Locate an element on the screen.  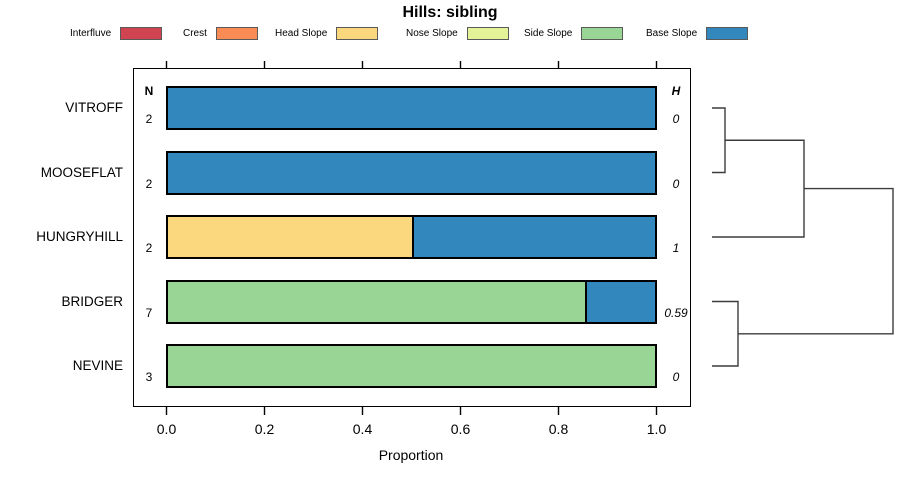
legend-label: Nose Slope is located at coordinates (432, 33).